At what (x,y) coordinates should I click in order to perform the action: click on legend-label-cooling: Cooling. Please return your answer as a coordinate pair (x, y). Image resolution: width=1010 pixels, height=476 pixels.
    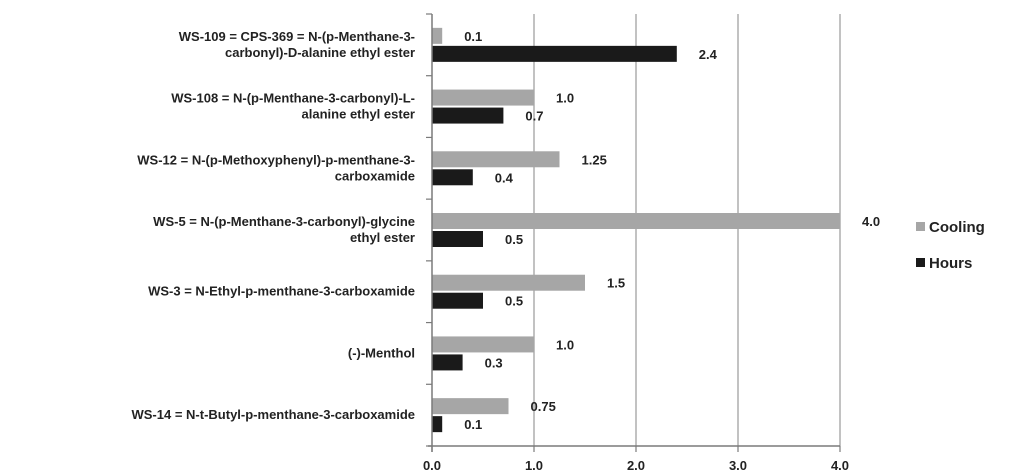
    Looking at the image, I should click on (957, 227).